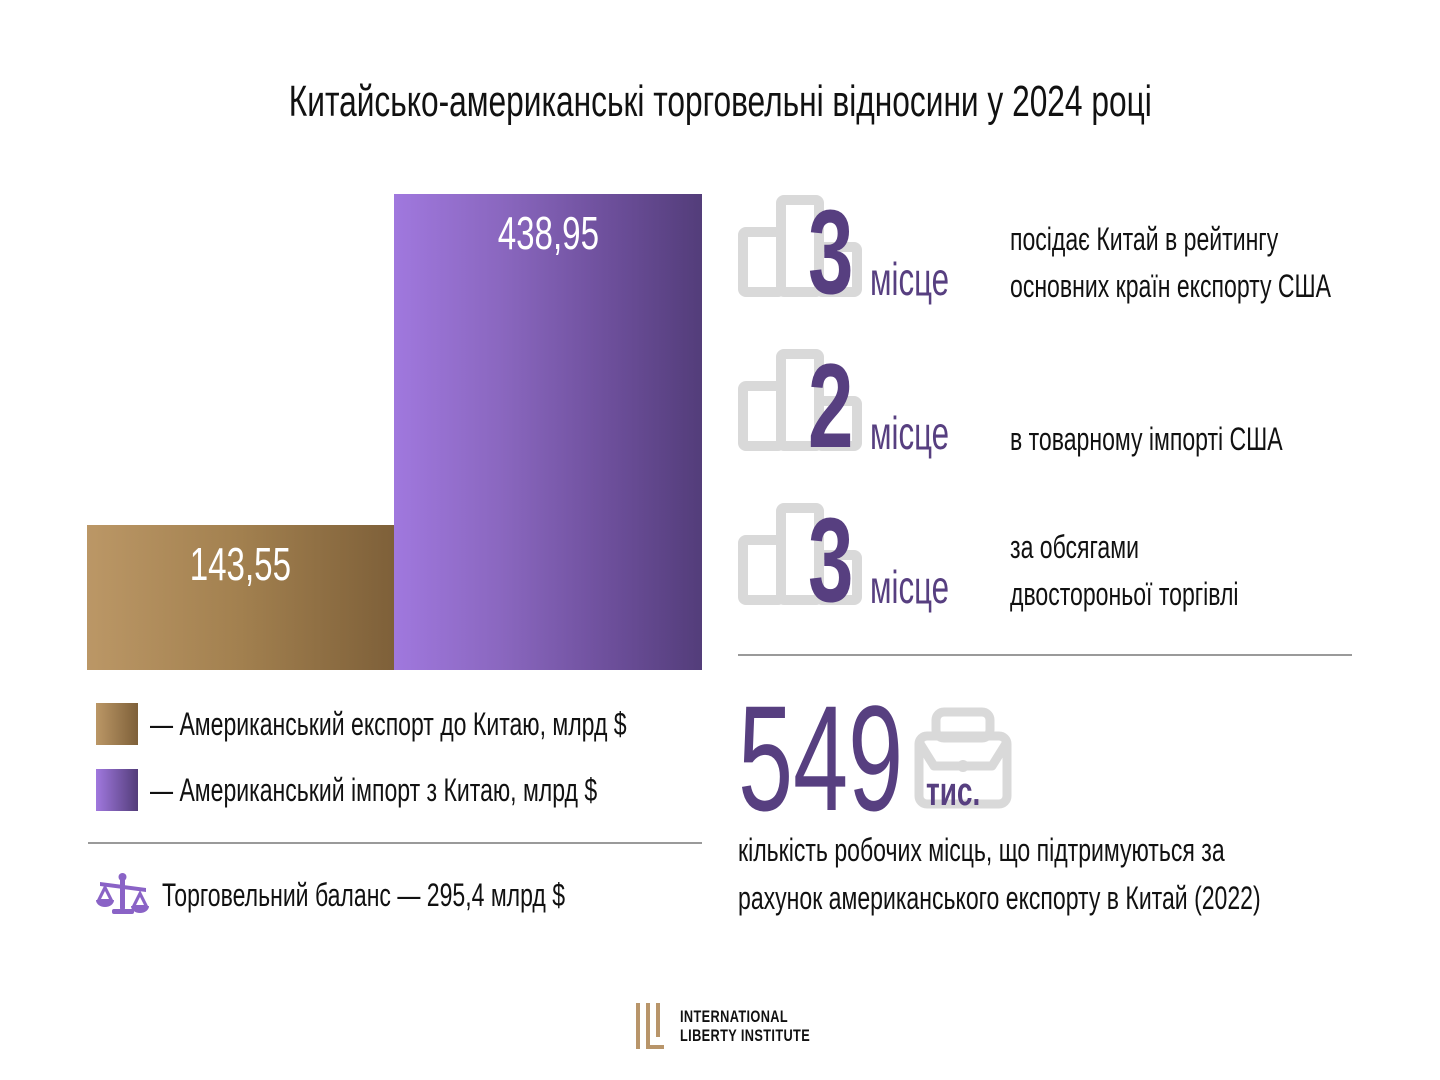  What do you see at coordinates (953, 792) in the screenshot?
I see `jobs-unit: тис.` at bounding box center [953, 792].